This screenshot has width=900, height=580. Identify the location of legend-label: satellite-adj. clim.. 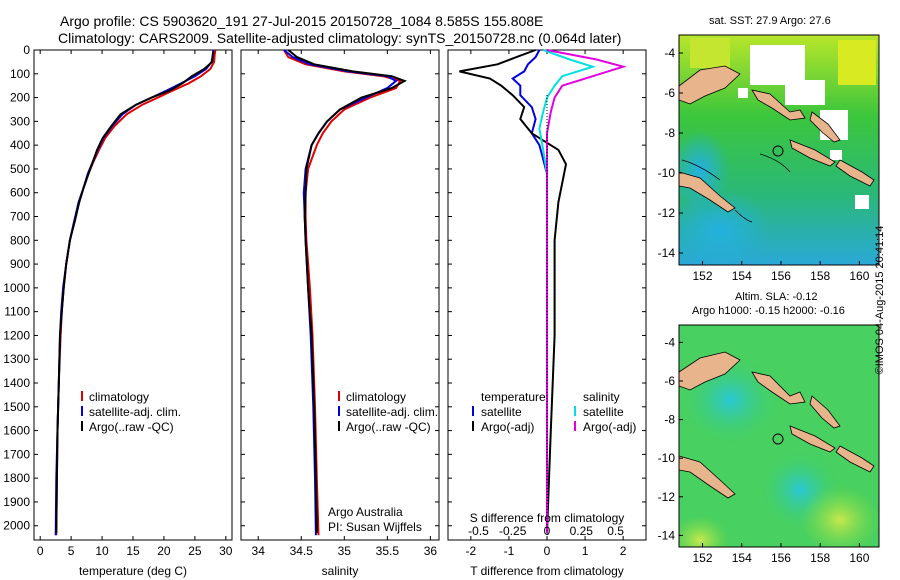
(135, 412).